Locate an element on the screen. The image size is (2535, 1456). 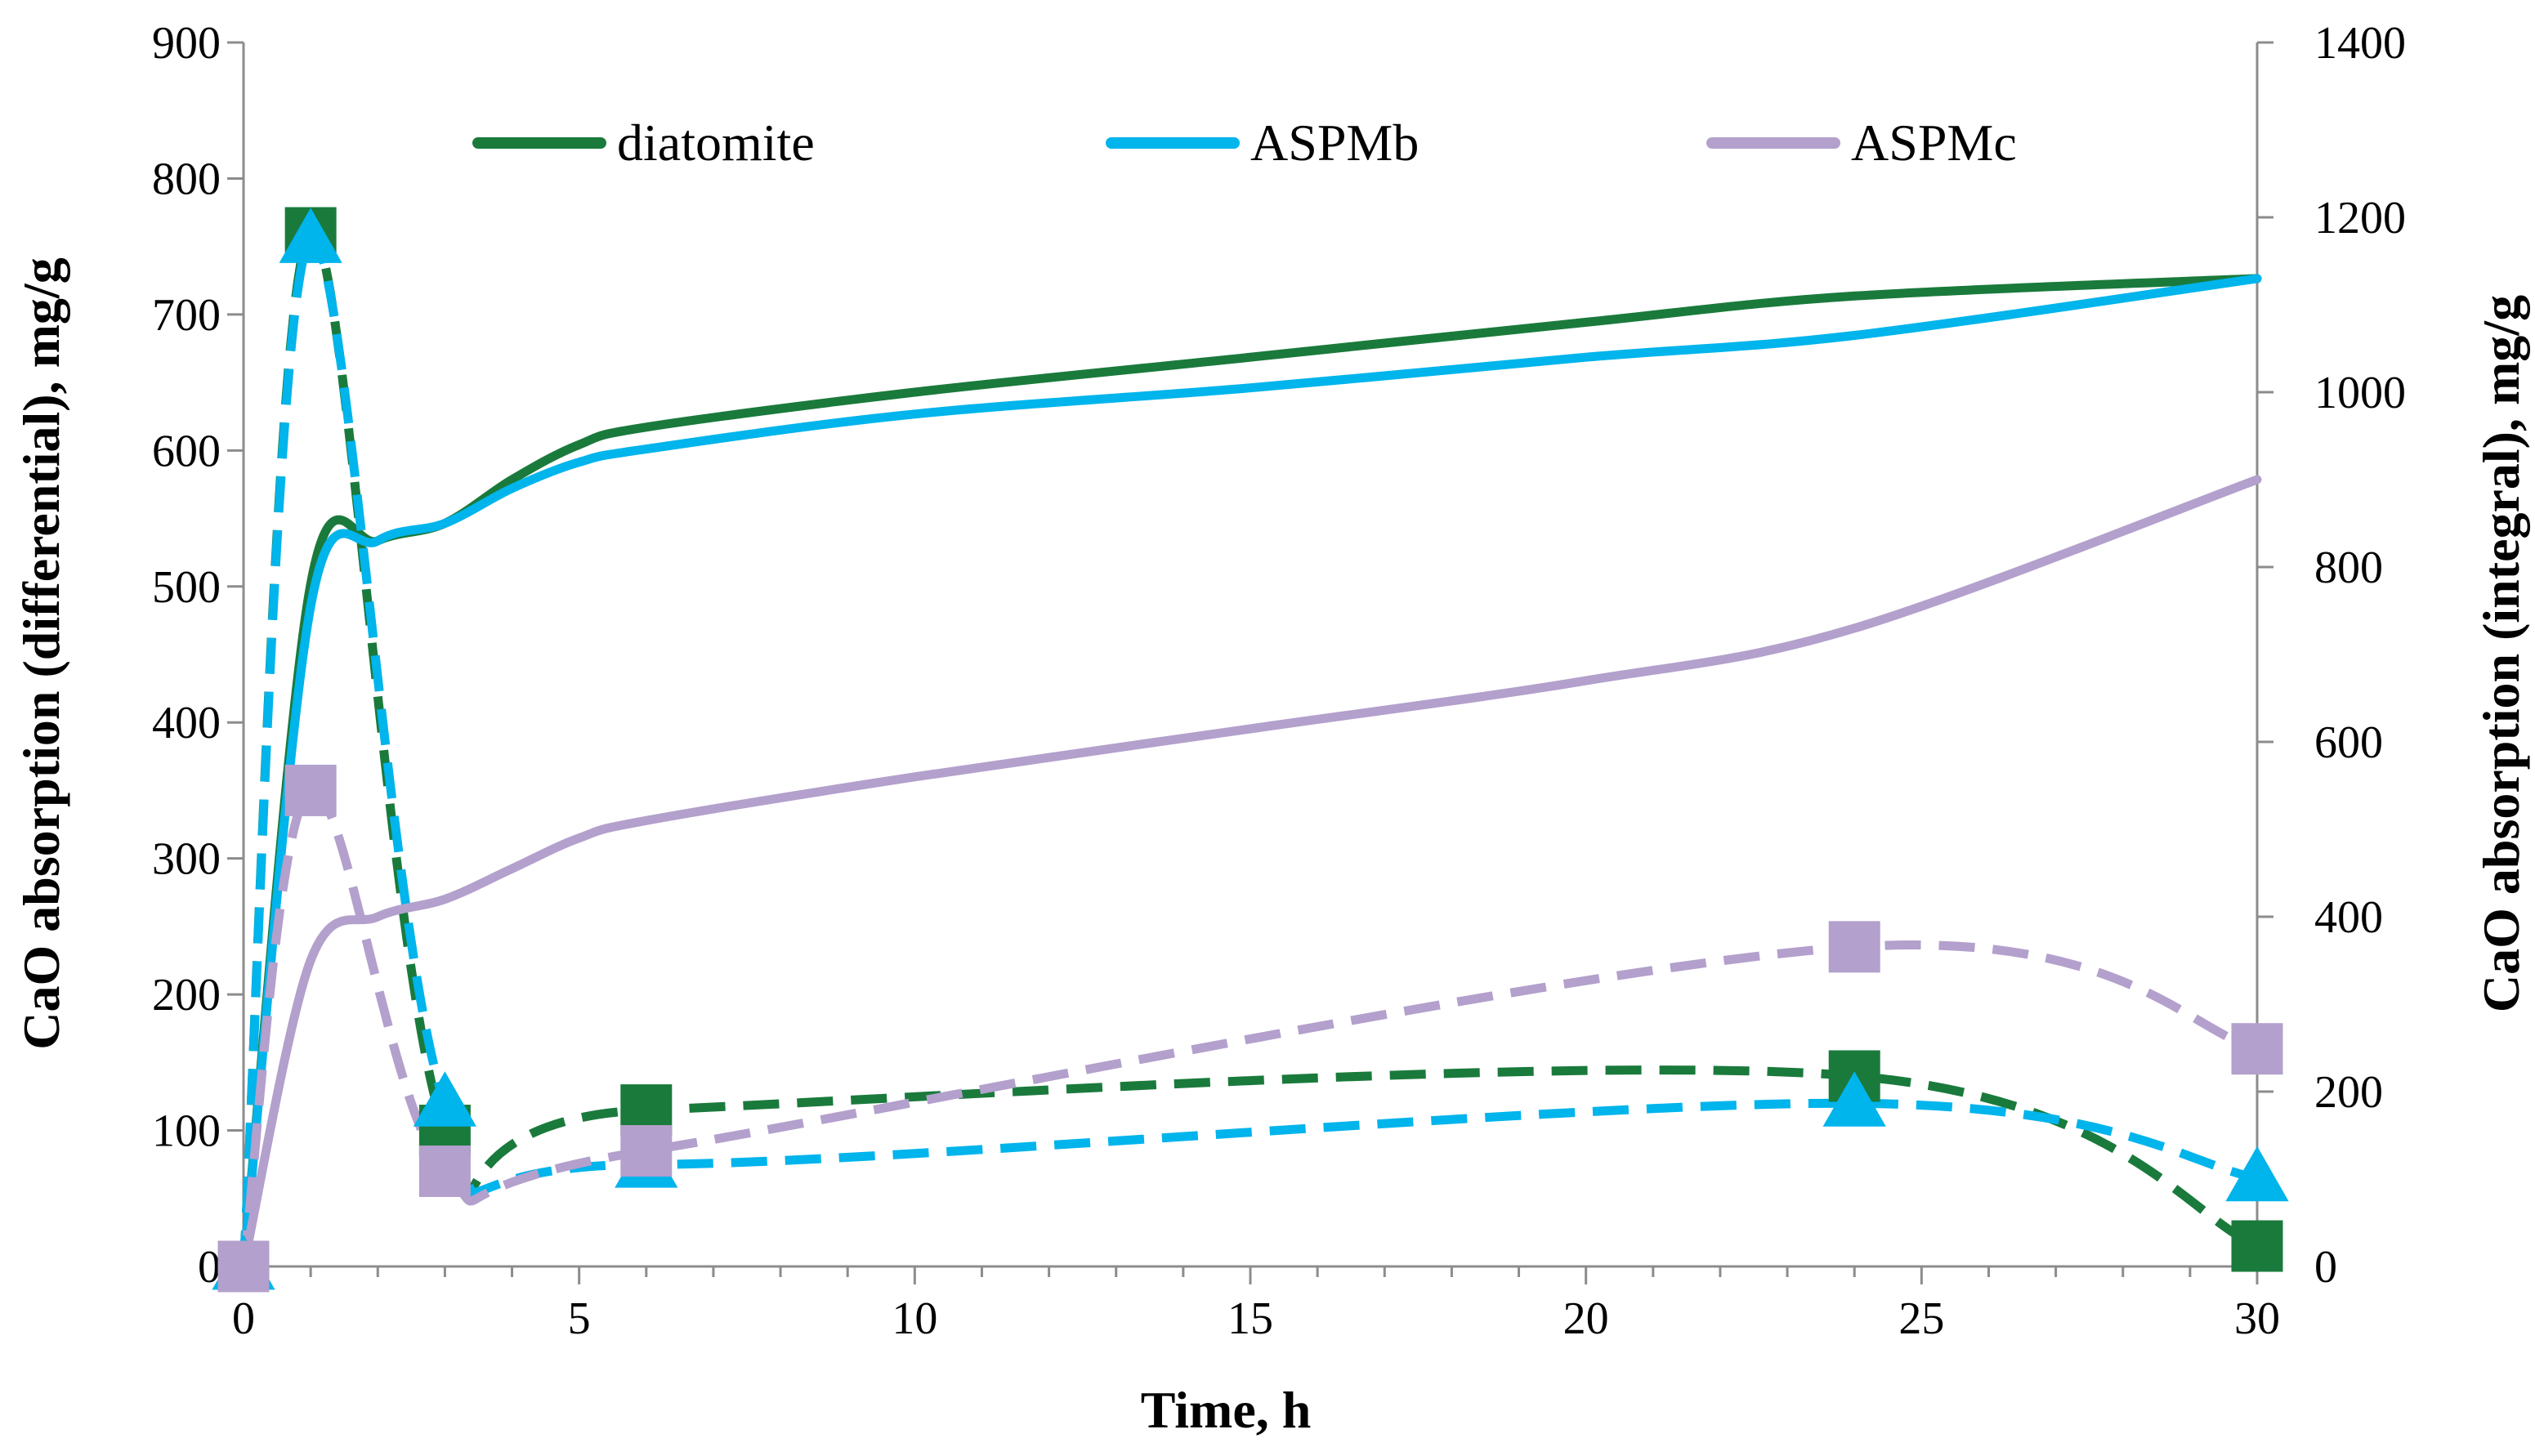
y-right-tick-label: 0 is located at coordinates (2325, 1267).